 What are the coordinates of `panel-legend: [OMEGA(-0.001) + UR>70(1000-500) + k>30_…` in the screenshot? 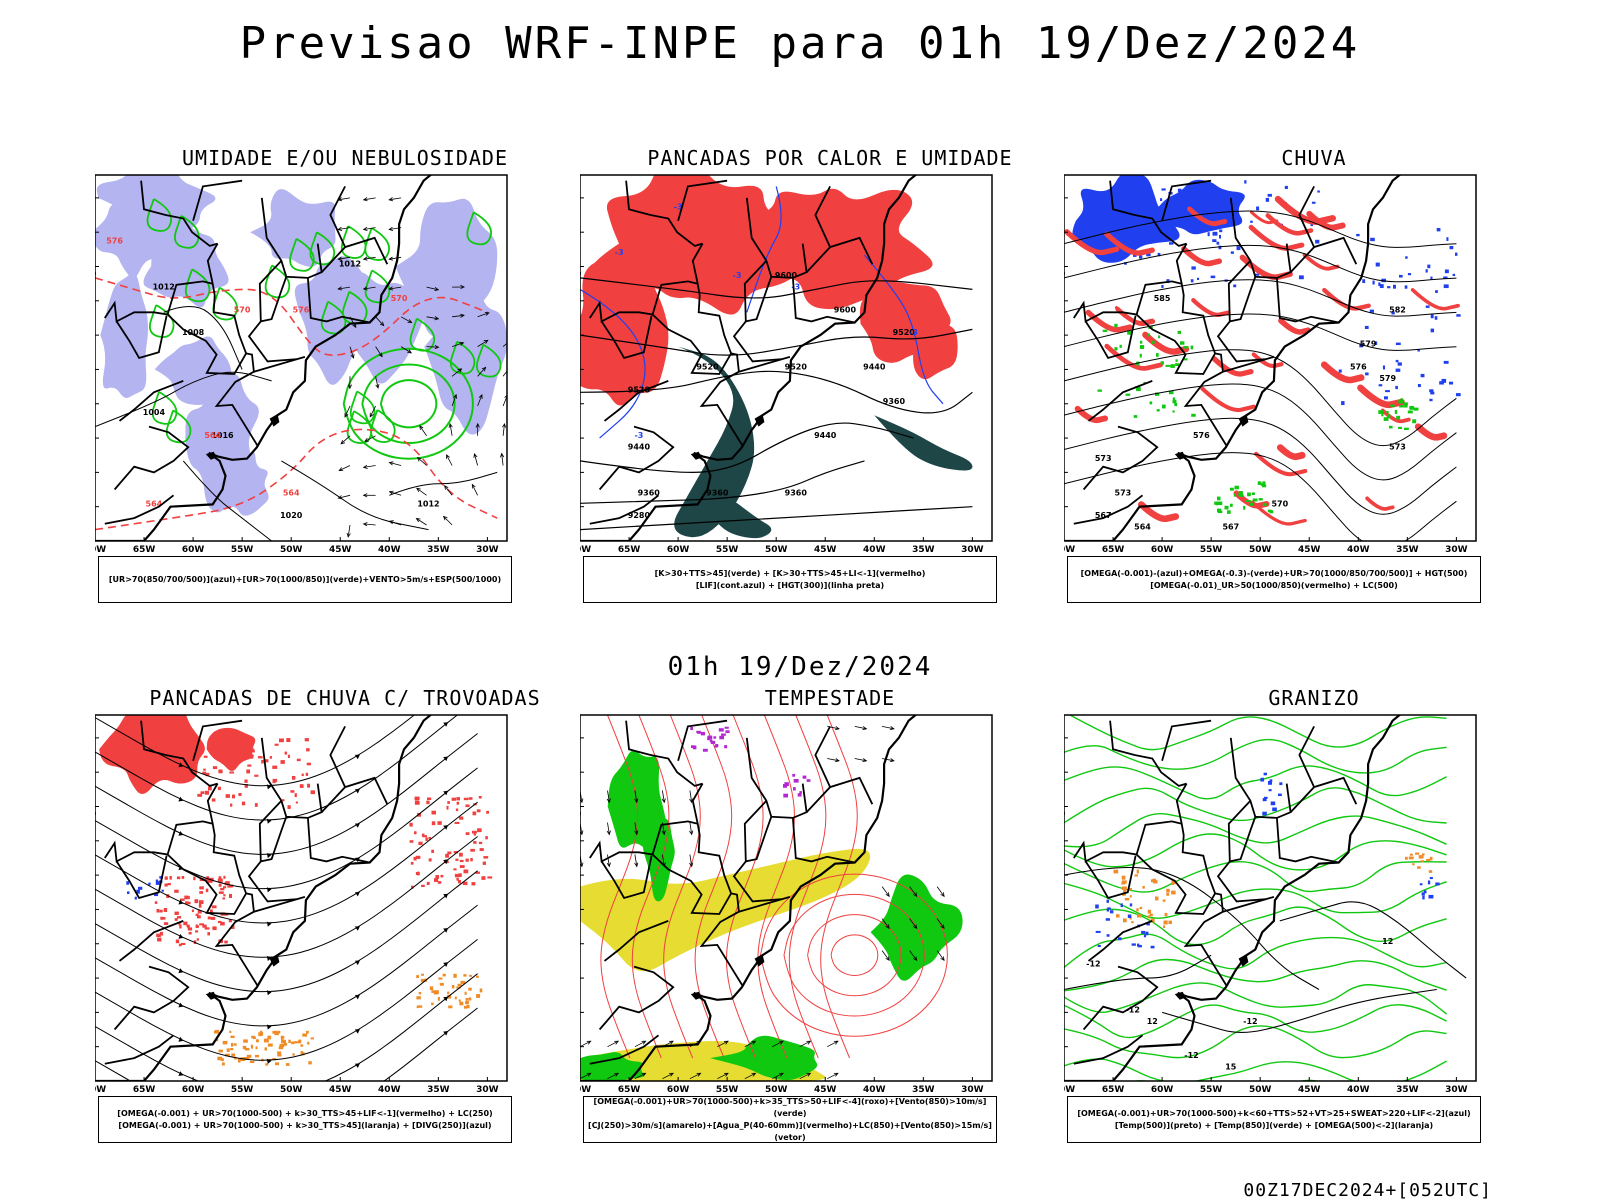 It's located at (305, 1119).